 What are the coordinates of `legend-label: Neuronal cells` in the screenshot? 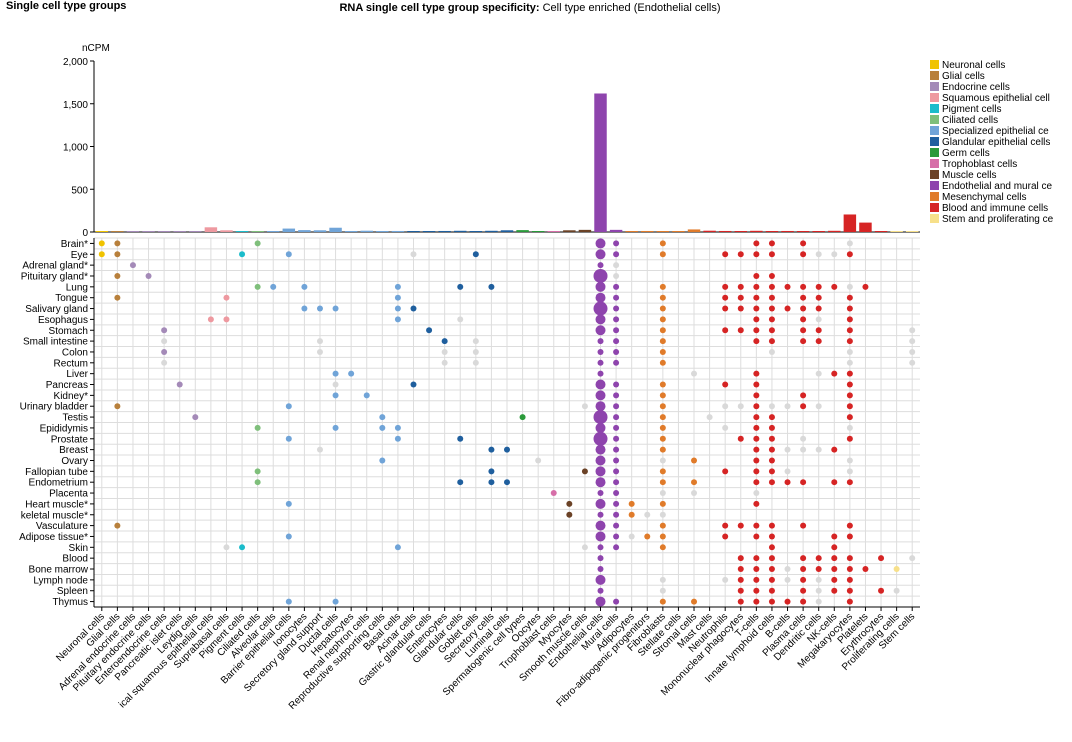 It's located at (973, 65).